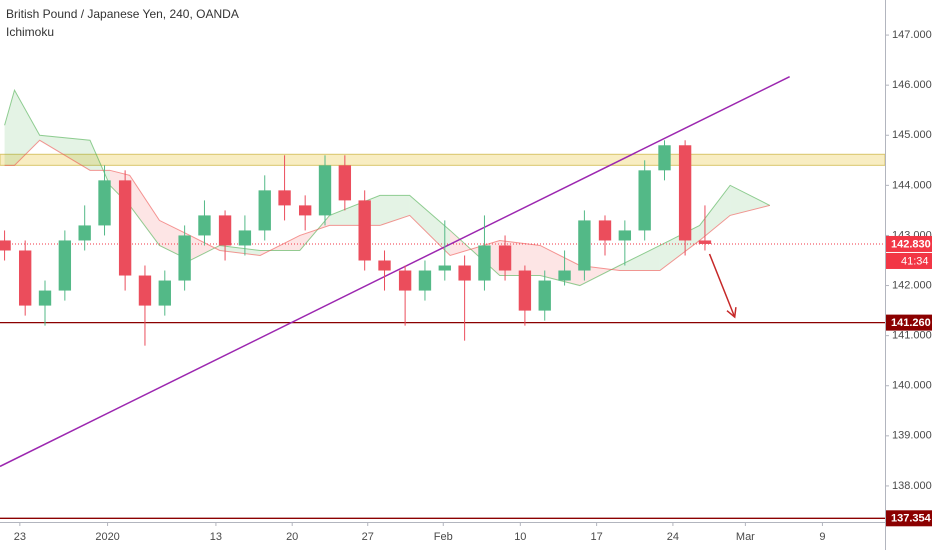 The width and height of the screenshot is (932, 550). Describe the element at coordinates (673, 537) in the screenshot. I see `x-tick-label: 24` at that location.